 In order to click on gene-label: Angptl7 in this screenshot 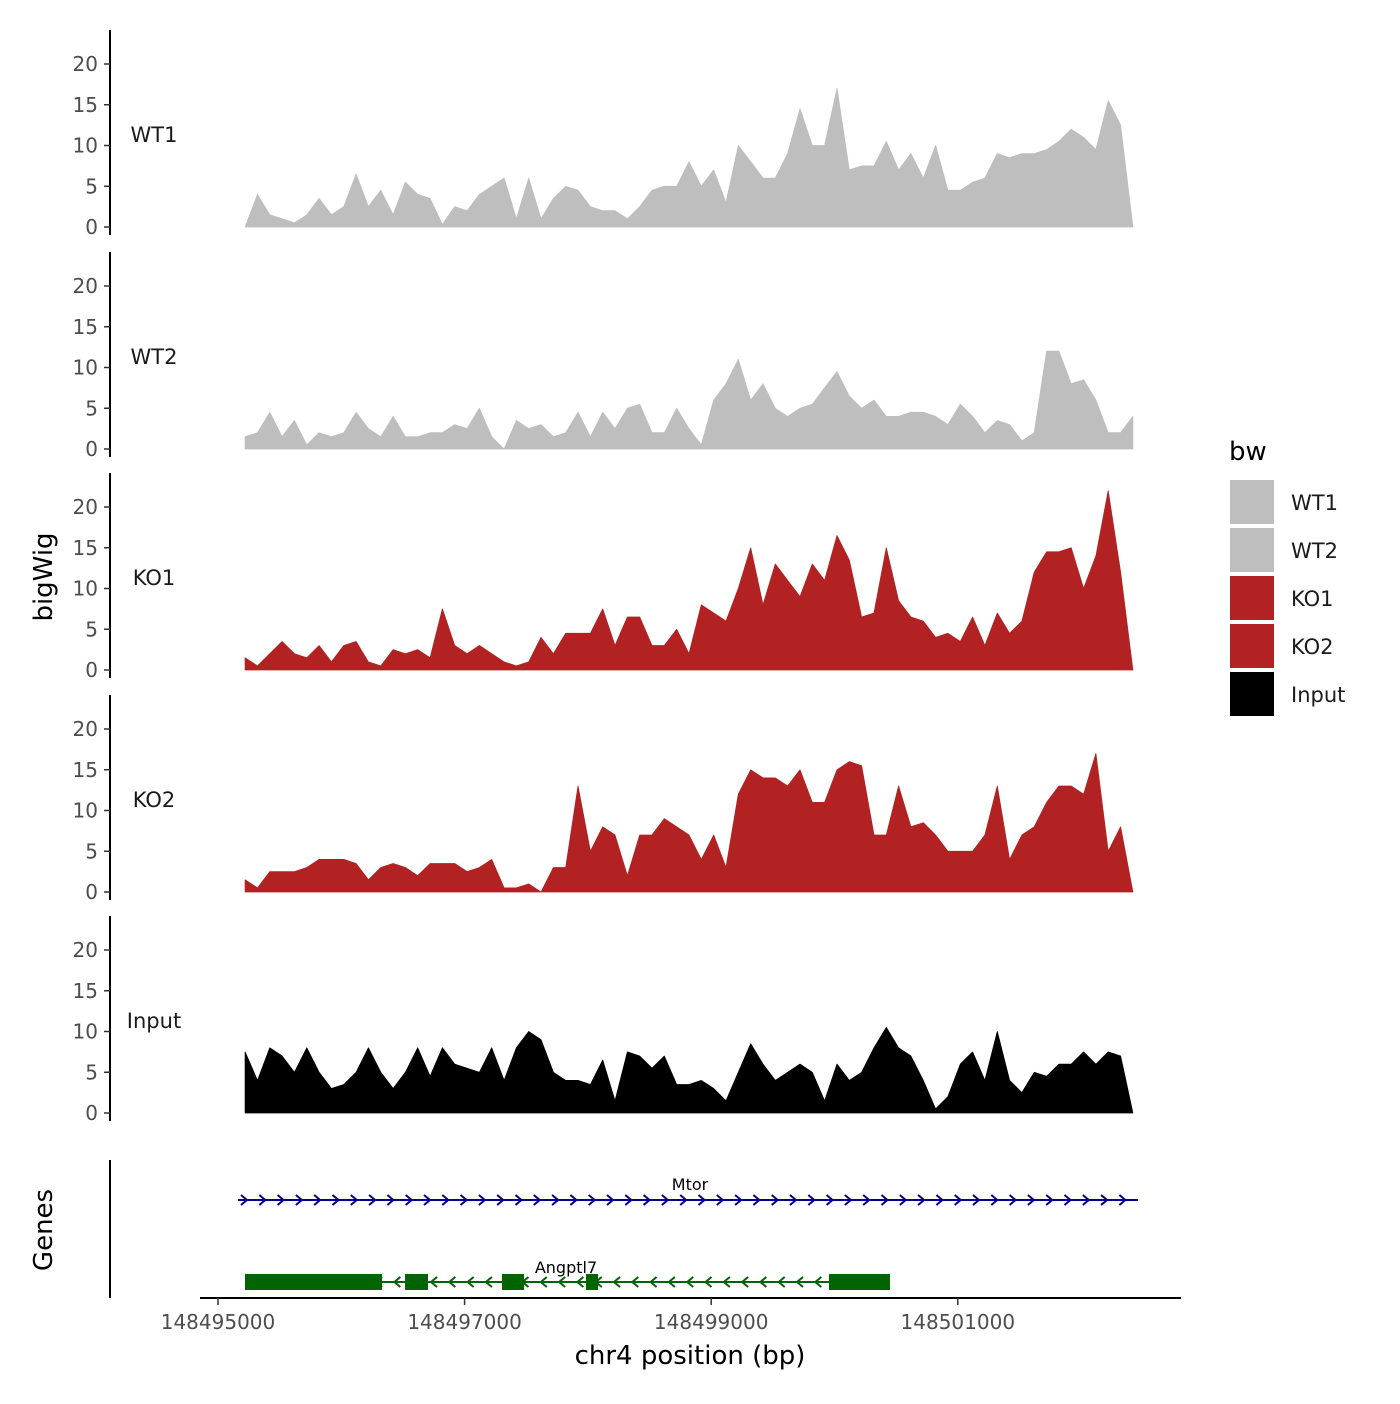, I will do `click(566, 1267)`.